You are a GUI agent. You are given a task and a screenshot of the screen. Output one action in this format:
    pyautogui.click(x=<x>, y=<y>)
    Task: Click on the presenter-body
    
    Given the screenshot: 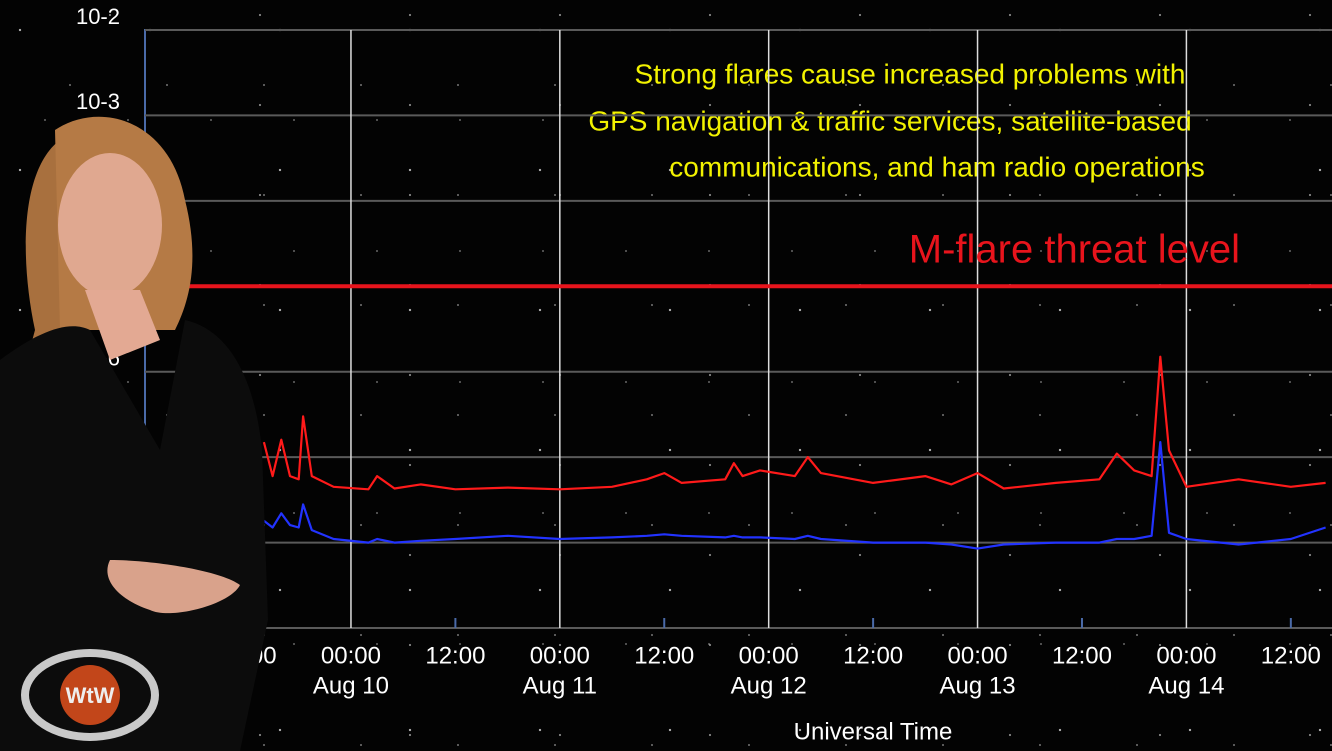 What is the action you would take?
    pyautogui.click(x=134, y=535)
    